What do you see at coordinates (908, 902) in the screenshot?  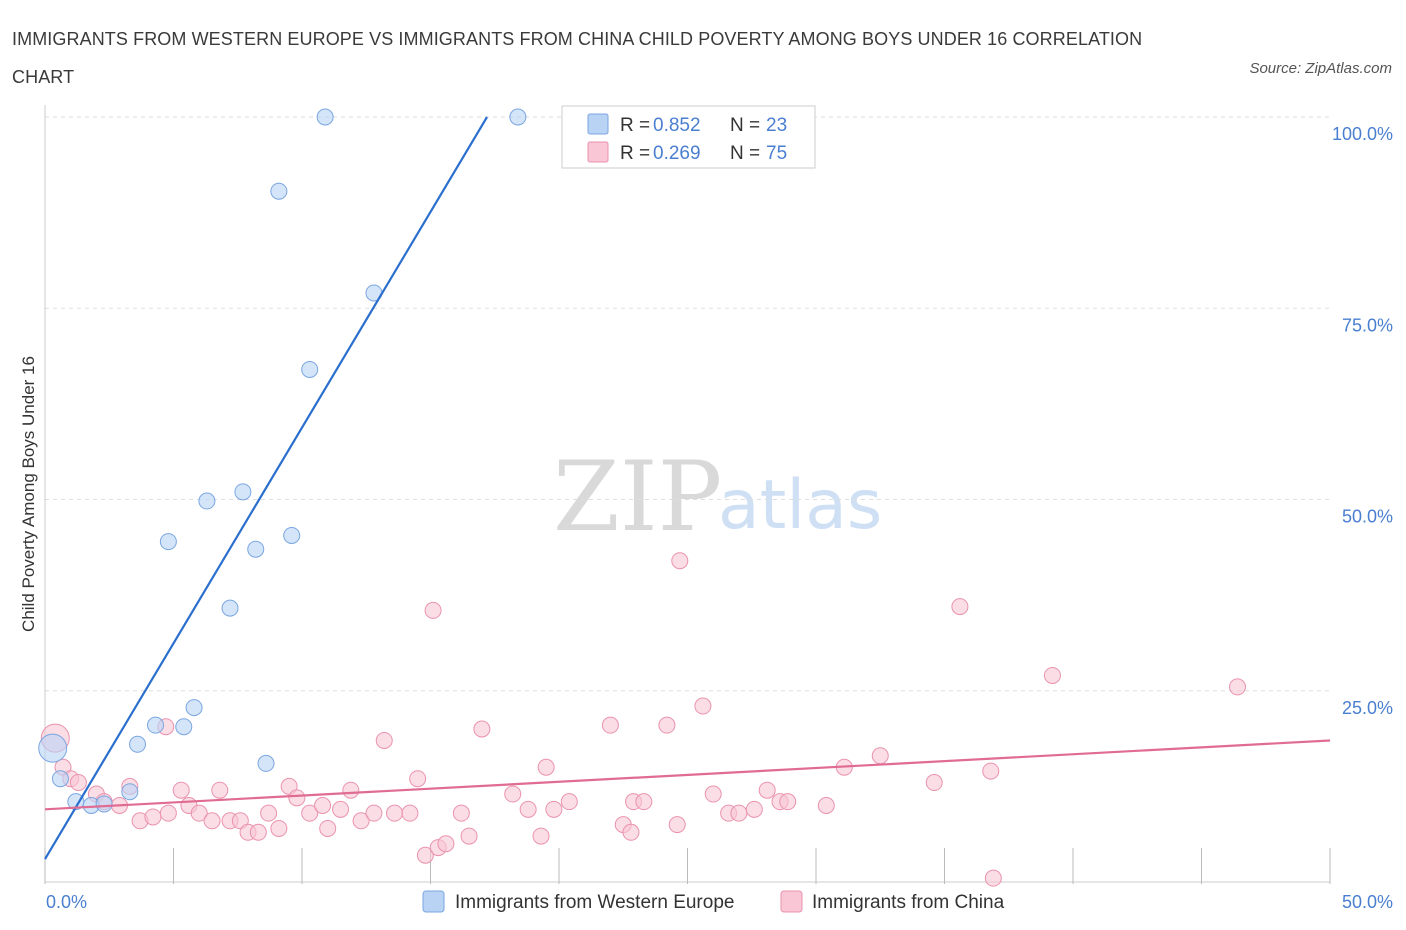 I see `series-legend-label-china: Immigrants from China` at bounding box center [908, 902].